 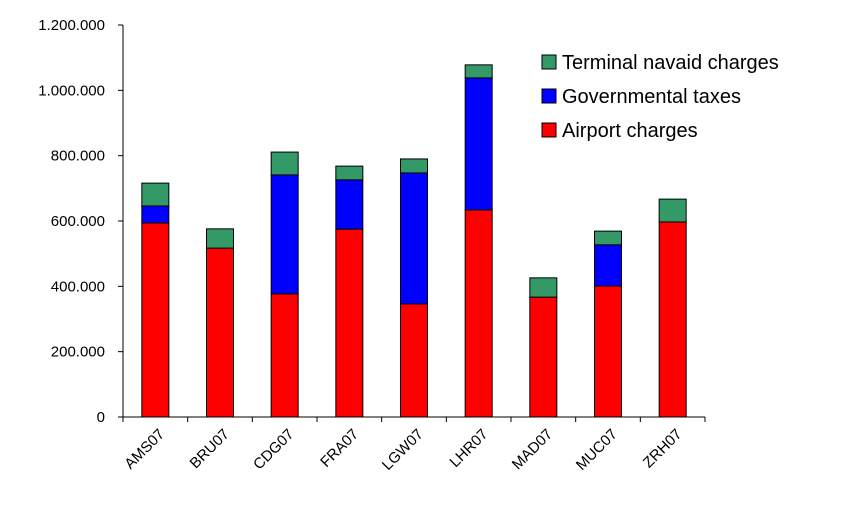 What do you see at coordinates (71, 90) in the screenshot?
I see `y-tick-label: 1.000.000` at bounding box center [71, 90].